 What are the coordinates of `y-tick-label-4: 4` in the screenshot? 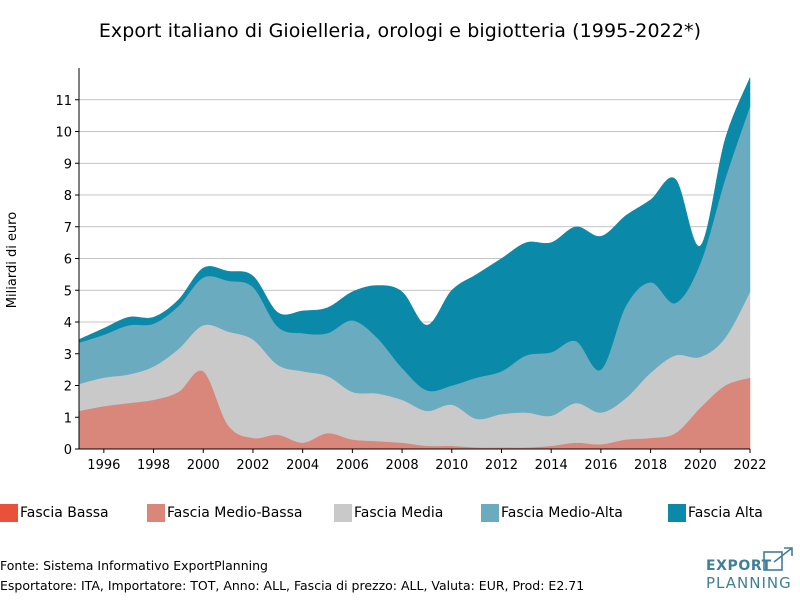 It's located at (68, 323).